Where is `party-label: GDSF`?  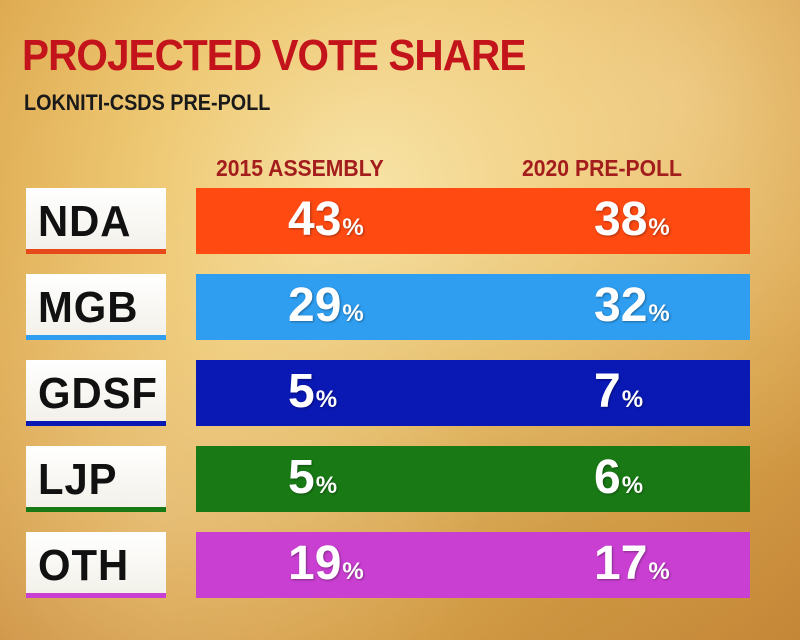 party-label: GDSF is located at coordinates (98, 393).